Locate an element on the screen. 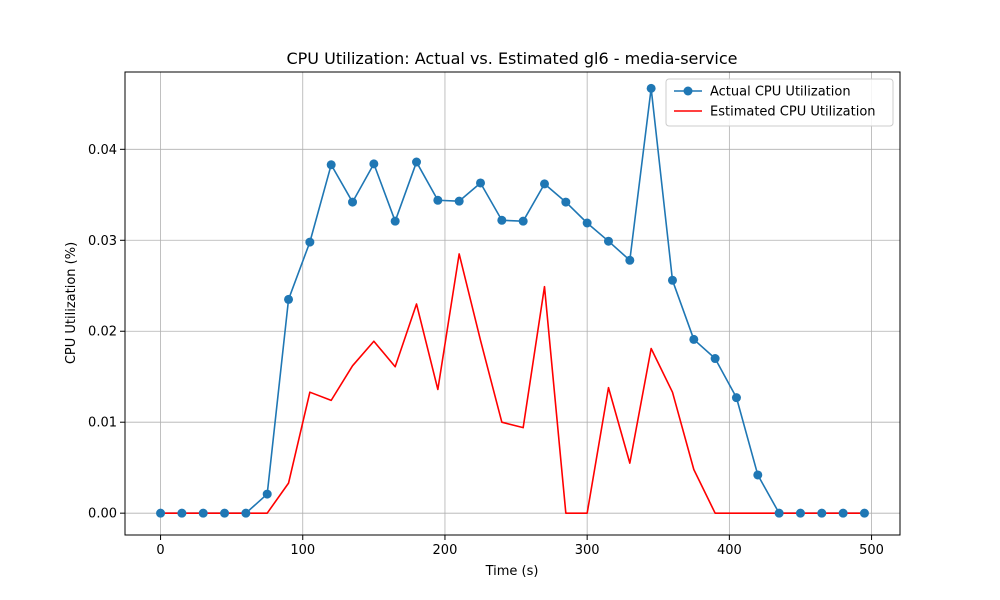  y-tick-label: 0.01 is located at coordinates (102, 423).